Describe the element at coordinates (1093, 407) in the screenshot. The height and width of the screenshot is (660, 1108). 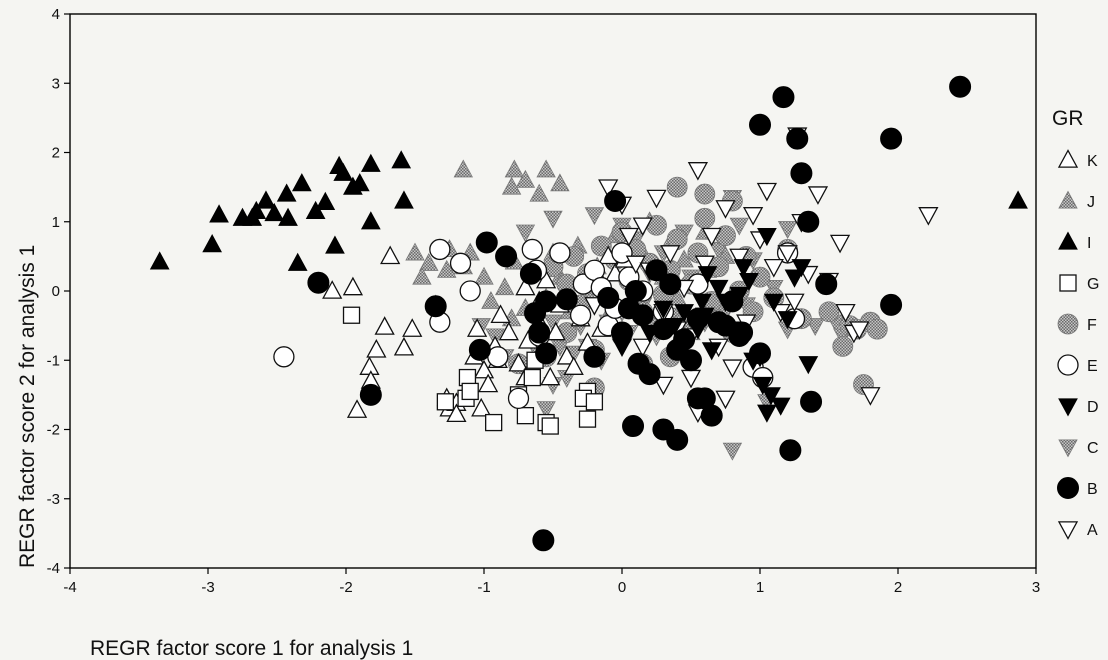
I see `legend-label-d: D` at that location.